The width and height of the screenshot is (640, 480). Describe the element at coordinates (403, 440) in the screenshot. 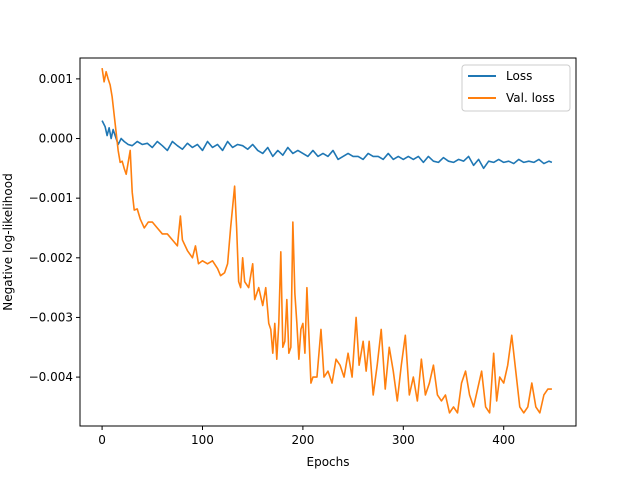

I see `x-tick-label: 300` at that location.